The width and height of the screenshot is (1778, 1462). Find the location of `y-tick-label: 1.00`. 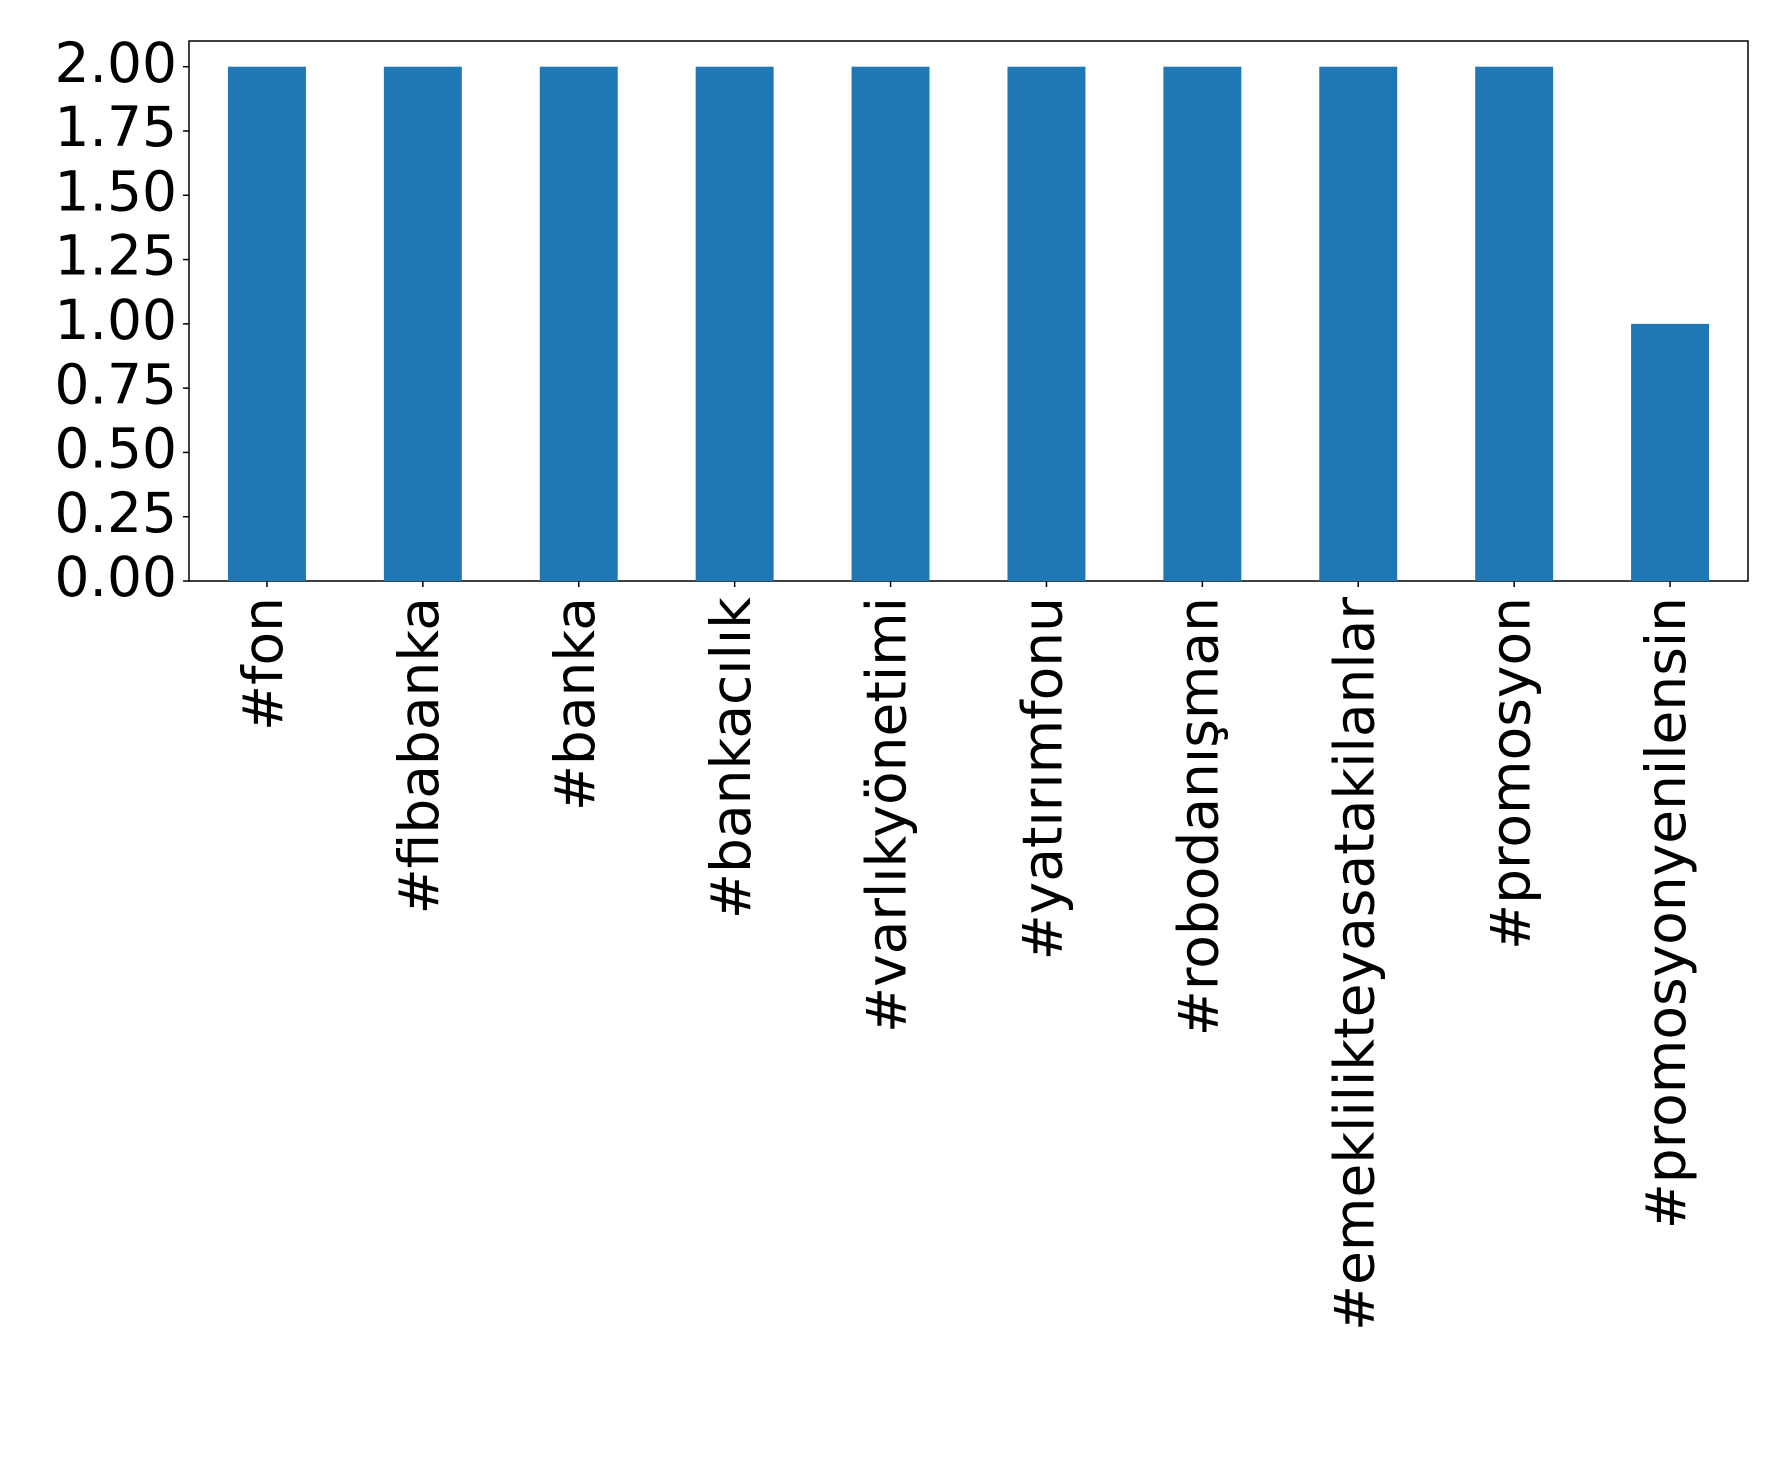

y-tick-label: 1.00 is located at coordinates (116, 320).